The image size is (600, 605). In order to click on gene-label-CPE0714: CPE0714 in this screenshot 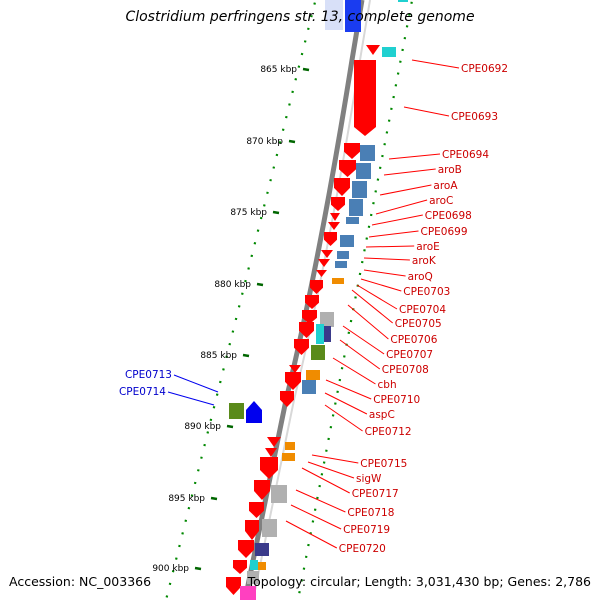, I will do `click(142, 392)`.